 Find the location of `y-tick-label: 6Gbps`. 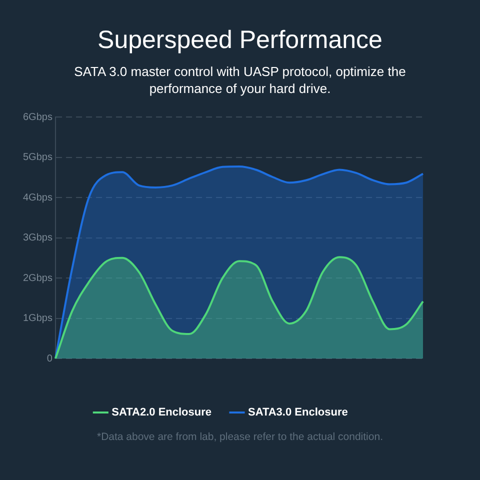

y-tick-label: 6Gbps is located at coordinates (37, 117).